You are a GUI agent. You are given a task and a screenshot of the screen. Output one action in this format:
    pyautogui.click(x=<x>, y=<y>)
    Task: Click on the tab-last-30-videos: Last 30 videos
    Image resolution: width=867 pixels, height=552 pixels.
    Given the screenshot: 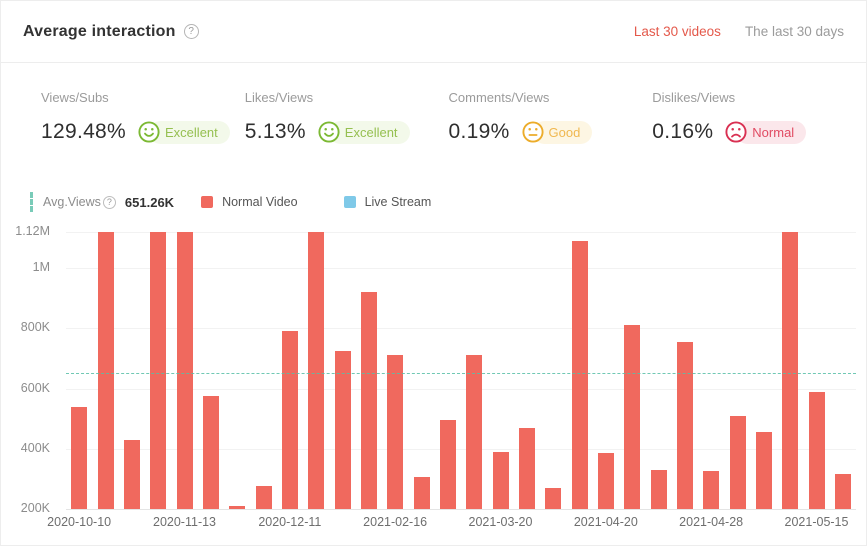 What is the action you would take?
    pyautogui.click(x=677, y=31)
    